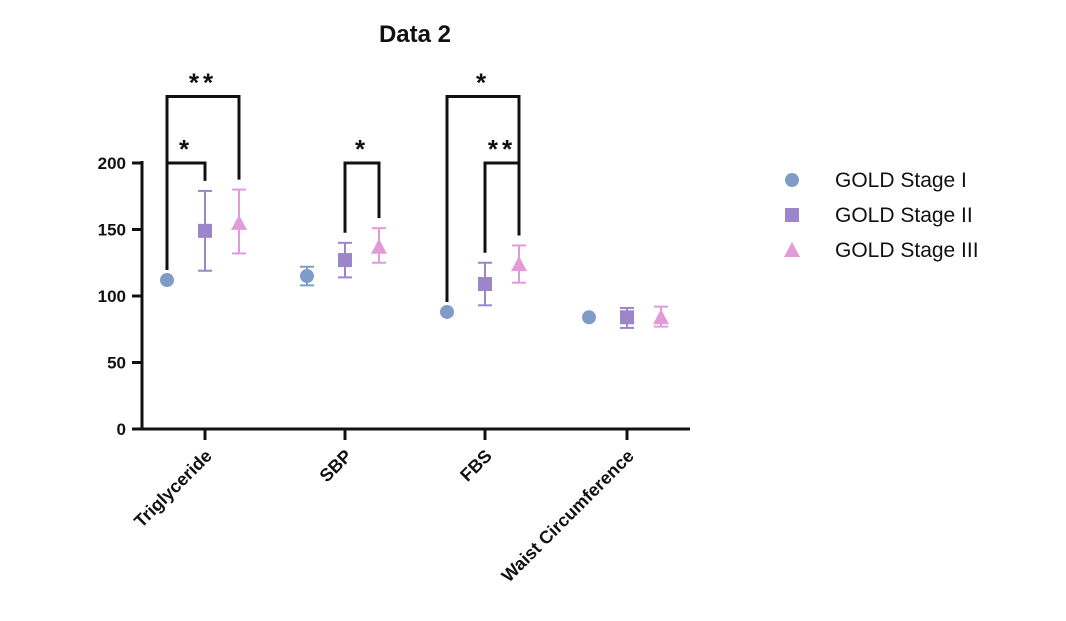 The height and width of the screenshot is (621, 1066). What do you see at coordinates (627, 317) in the screenshot?
I see `point-s1-c3` at bounding box center [627, 317].